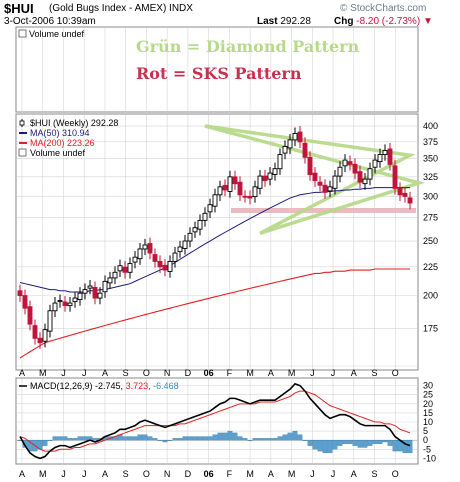 The image size is (460, 482). Describe the element at coordinates (430, 218) in the screenshot. I see `price-tick-label-4: 275` at that location.